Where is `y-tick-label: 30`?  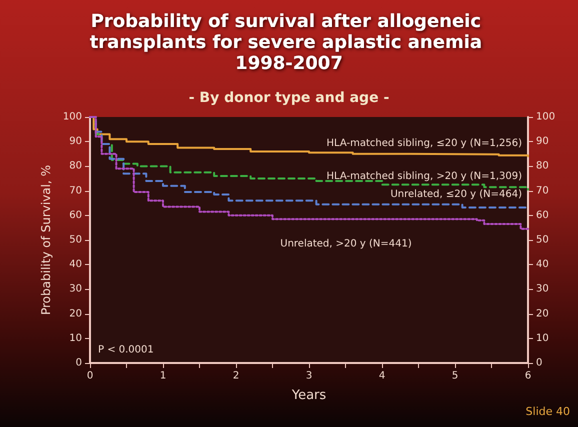
y-tick-label: 30 is located at coordinates (75, 289).